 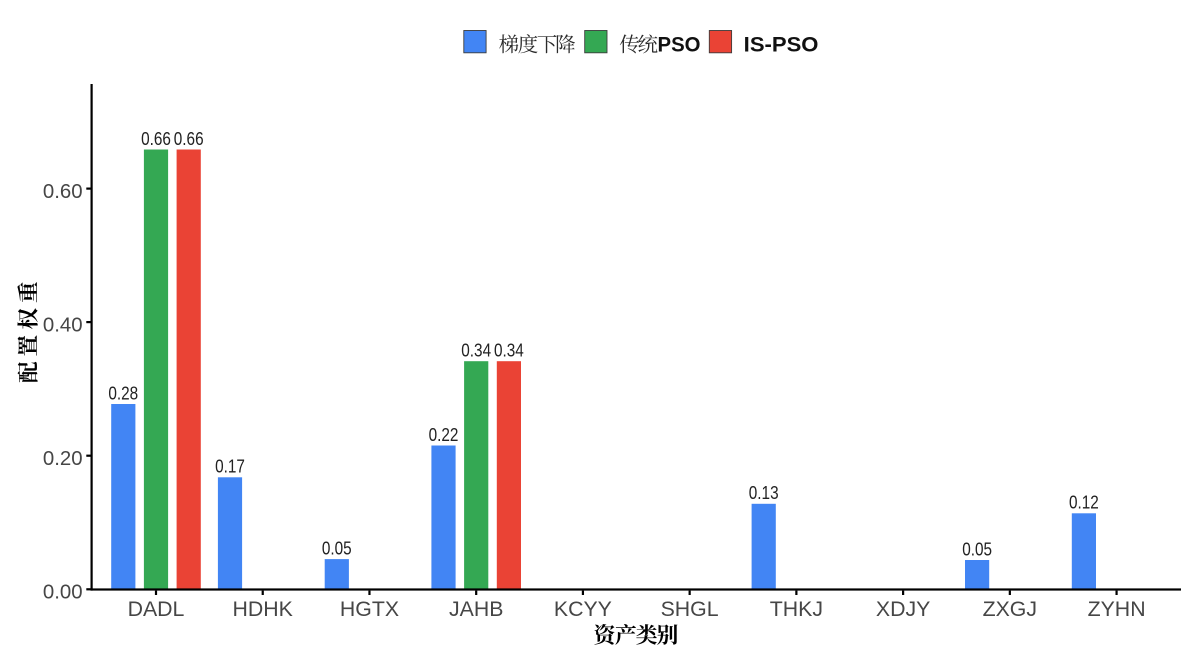 What do you see at coordinates (690, 609) in the screenshot?
I see `svg-text: SHGL` at bounding box center [690, 609].